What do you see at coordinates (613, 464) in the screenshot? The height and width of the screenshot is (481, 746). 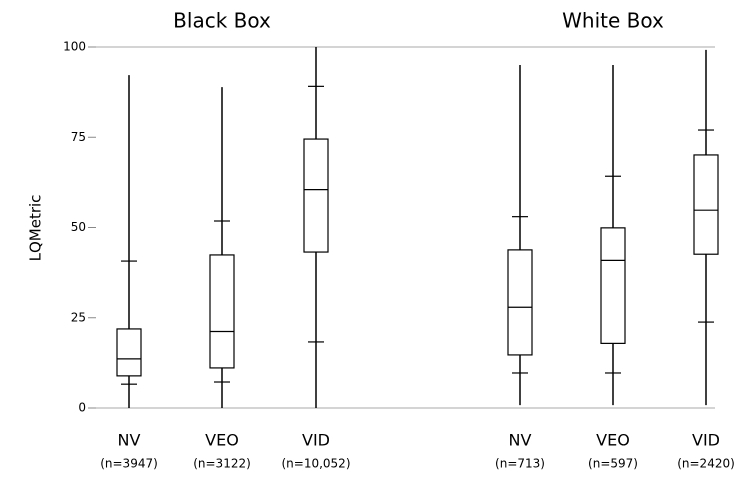 I see `count-label: (n=597)` at bounding box center [613, 464].